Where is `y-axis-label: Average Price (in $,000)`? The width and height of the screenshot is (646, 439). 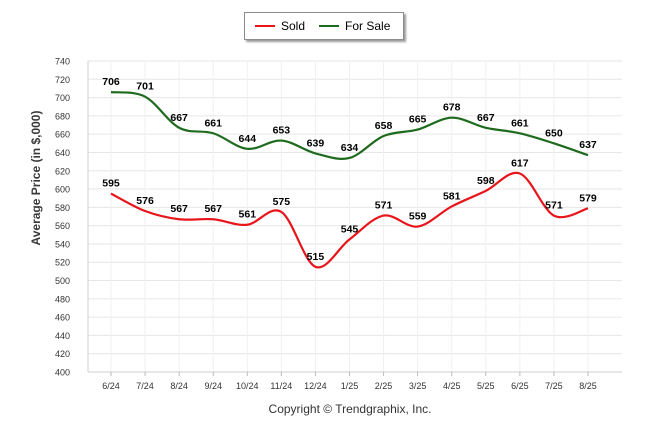
y-axis-label: Average Price (in $,000) is located at coordinates (36, 178).